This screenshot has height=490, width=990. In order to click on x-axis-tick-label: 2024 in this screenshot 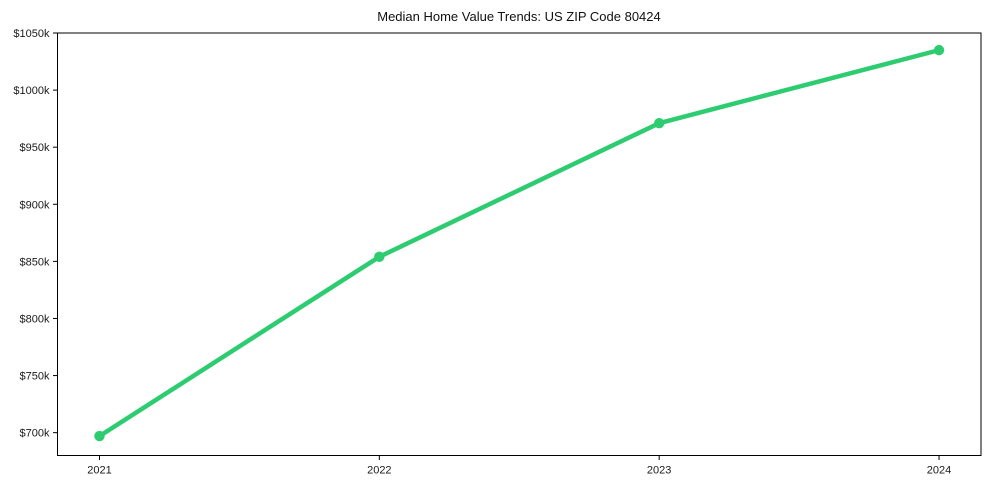, I will do `click(939, 471)`.